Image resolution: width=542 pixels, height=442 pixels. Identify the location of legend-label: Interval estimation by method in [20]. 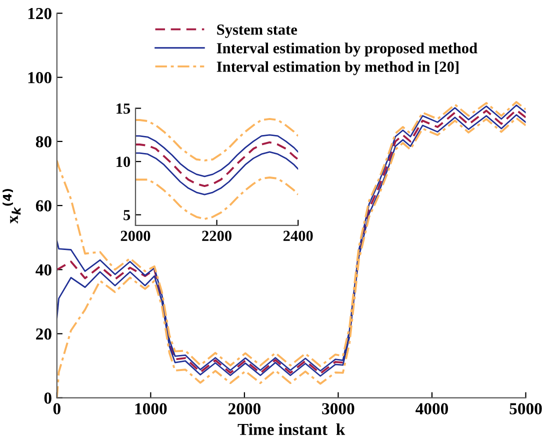
(337, 68).